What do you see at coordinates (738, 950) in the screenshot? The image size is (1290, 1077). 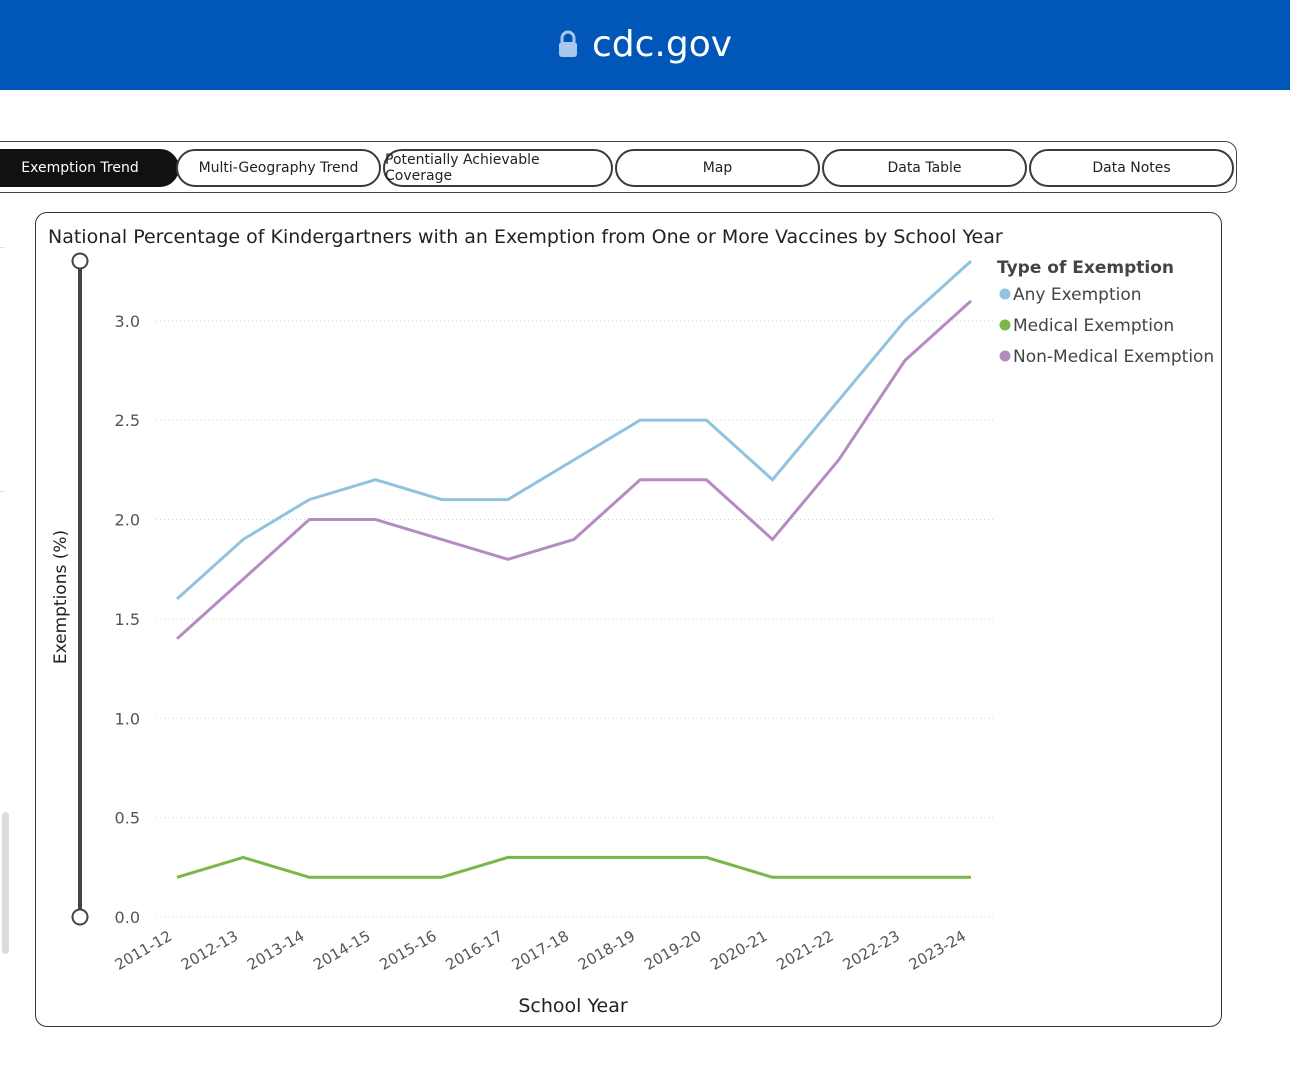 I see `x-tick-label: 2020-21` at bounding box center [738, 950].